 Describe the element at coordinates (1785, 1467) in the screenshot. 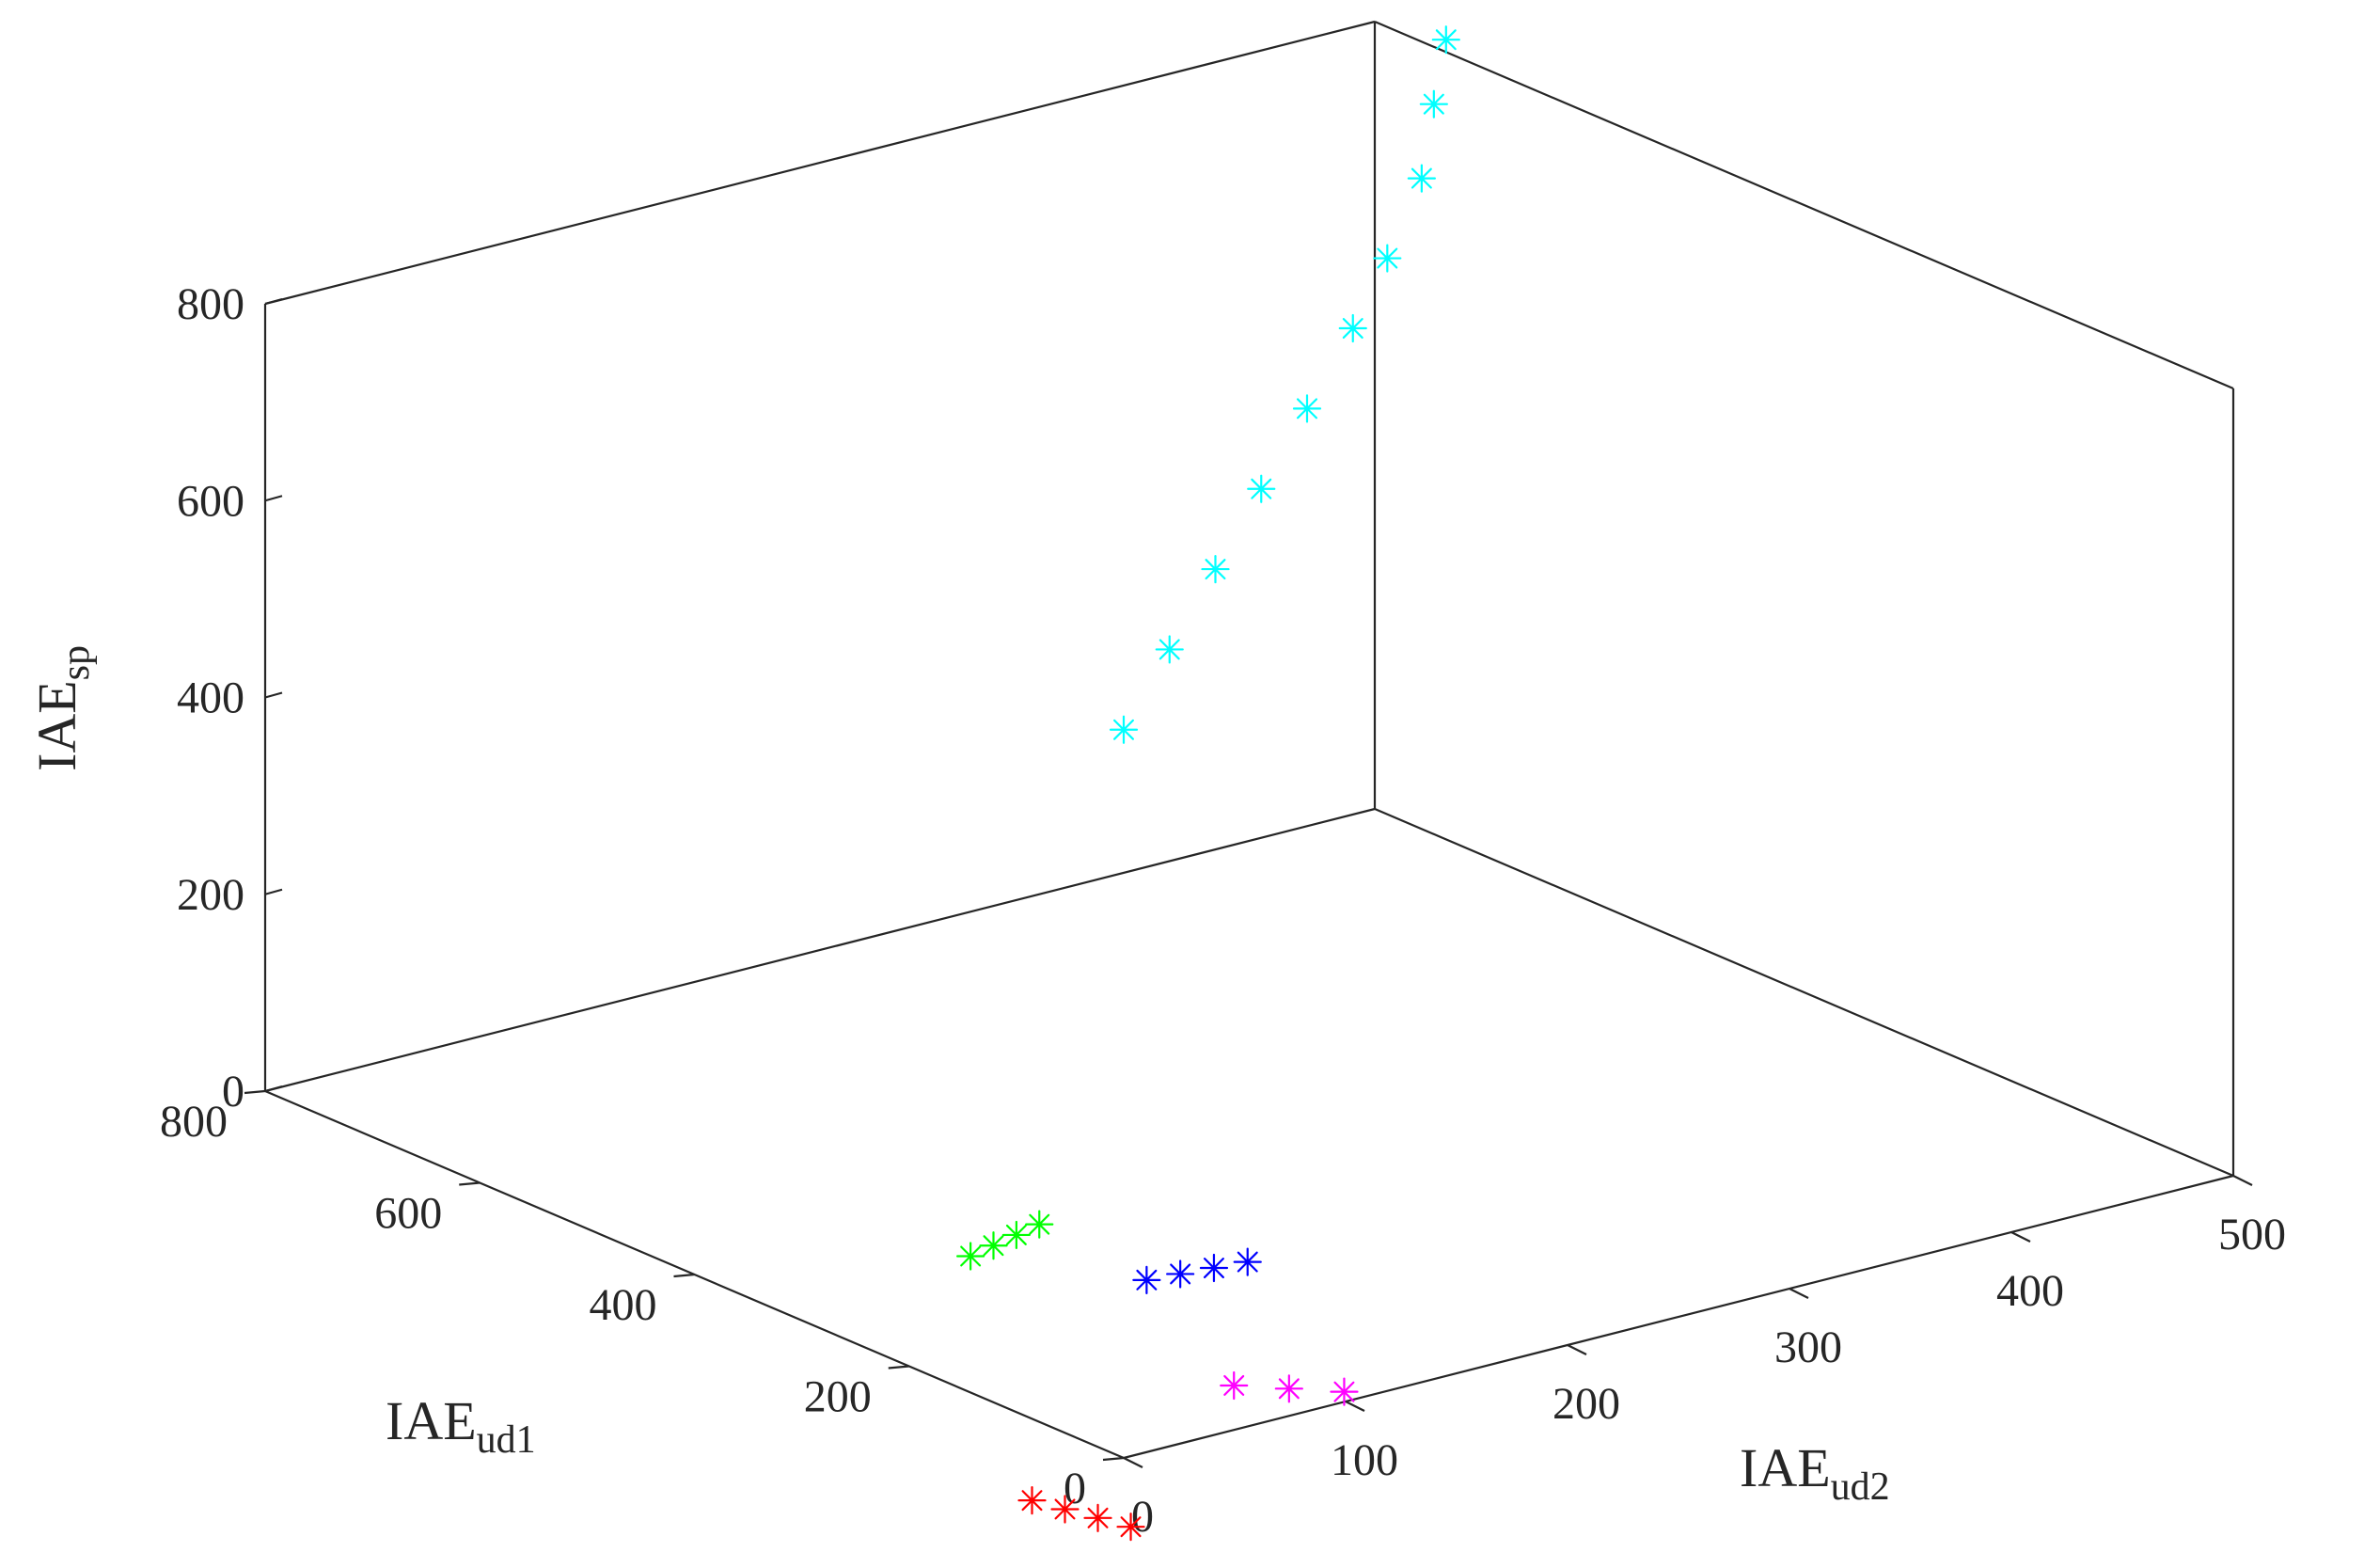

I see `x-axis-title-main: IAE` at that location.